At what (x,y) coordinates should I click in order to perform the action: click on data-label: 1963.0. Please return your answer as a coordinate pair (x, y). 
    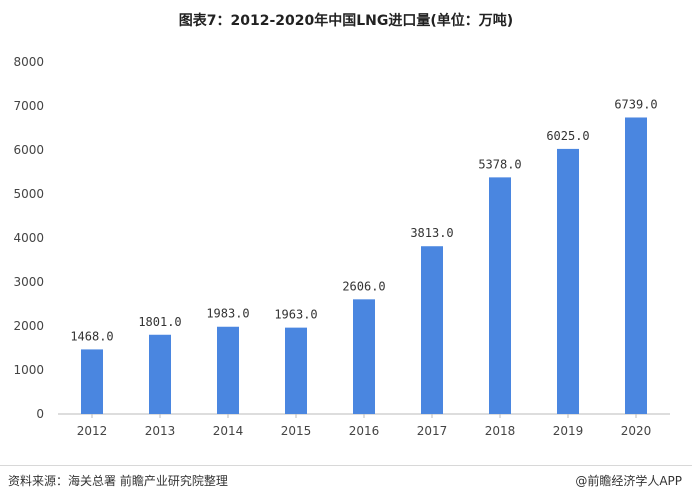
    Looking at the image, I should click on (295, 315).